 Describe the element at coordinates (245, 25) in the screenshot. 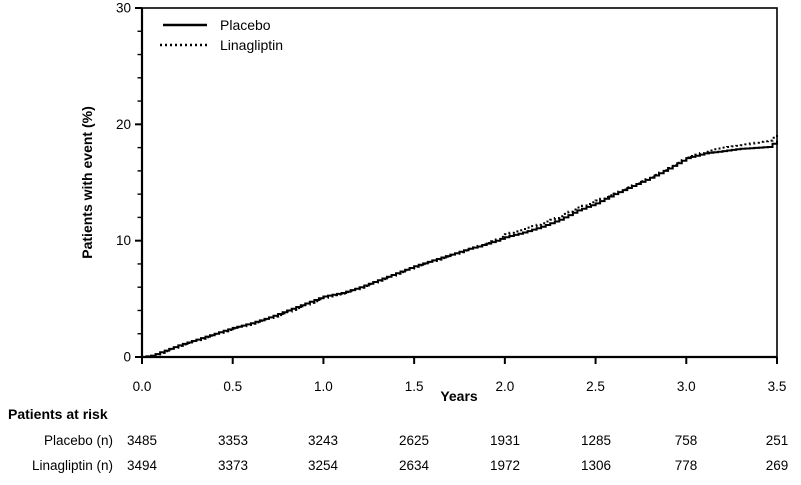

I see `legend-placebo-label: Placebo` at that location.